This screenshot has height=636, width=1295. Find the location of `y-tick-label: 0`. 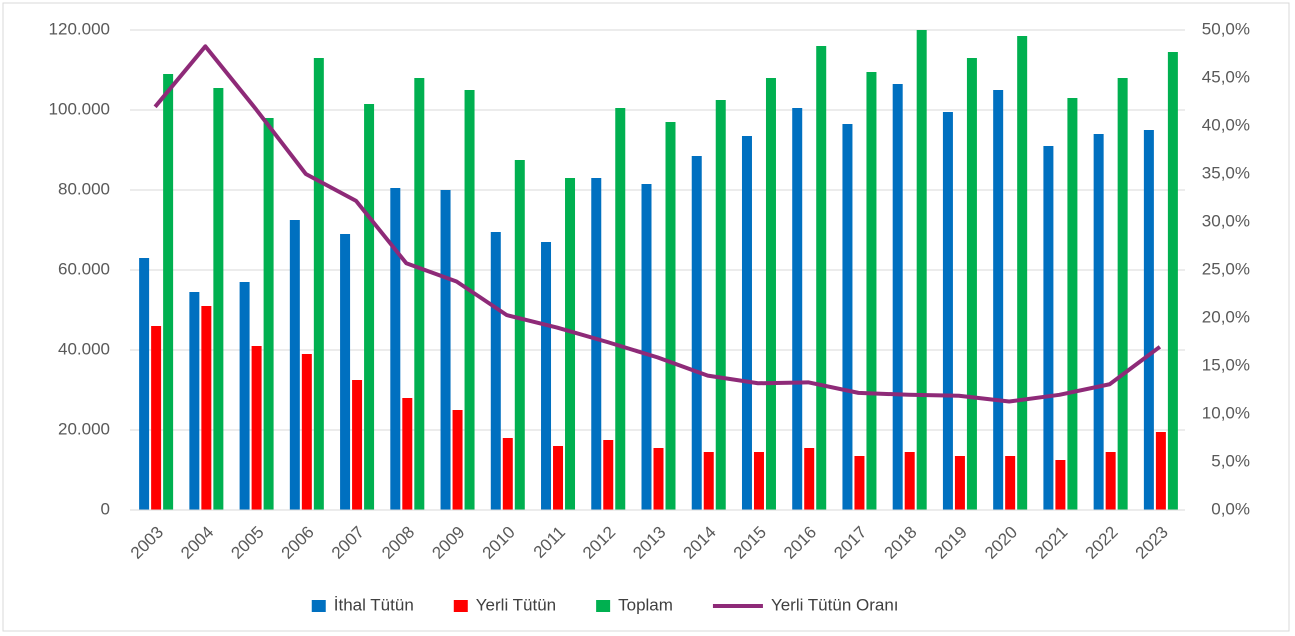

y-tick-label: 0 is located at coordinates (105, 508).